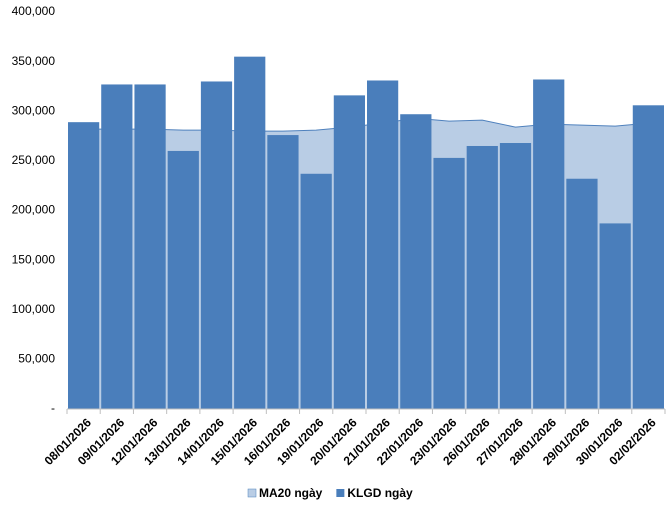 This screenshot has height=505, width=669. Describe the element at coordinates (34, 309) in the screenshot. I see `y-tick-label: 100,000` at that location.